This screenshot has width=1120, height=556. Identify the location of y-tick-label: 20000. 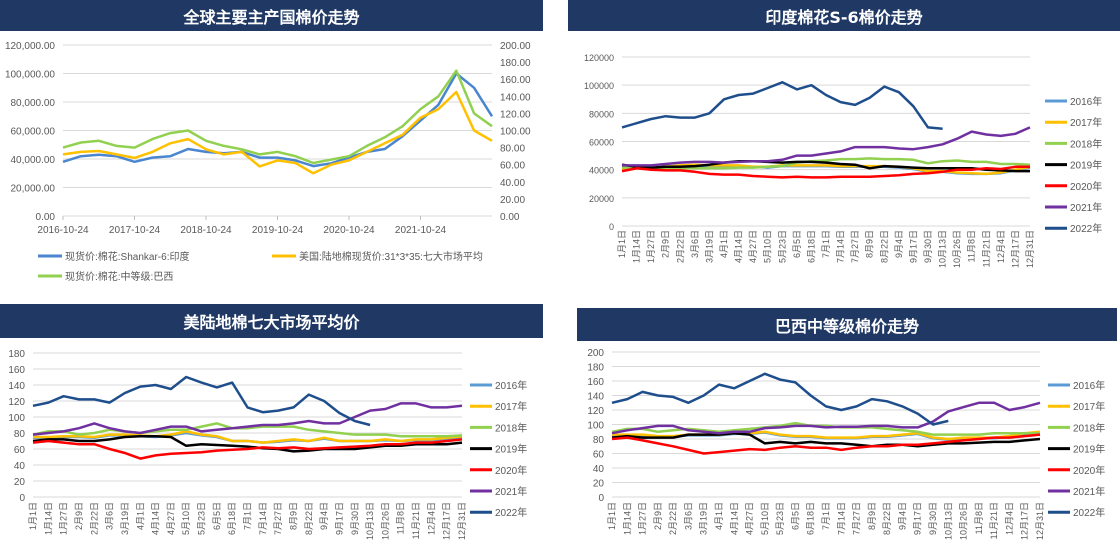
(601, 199).